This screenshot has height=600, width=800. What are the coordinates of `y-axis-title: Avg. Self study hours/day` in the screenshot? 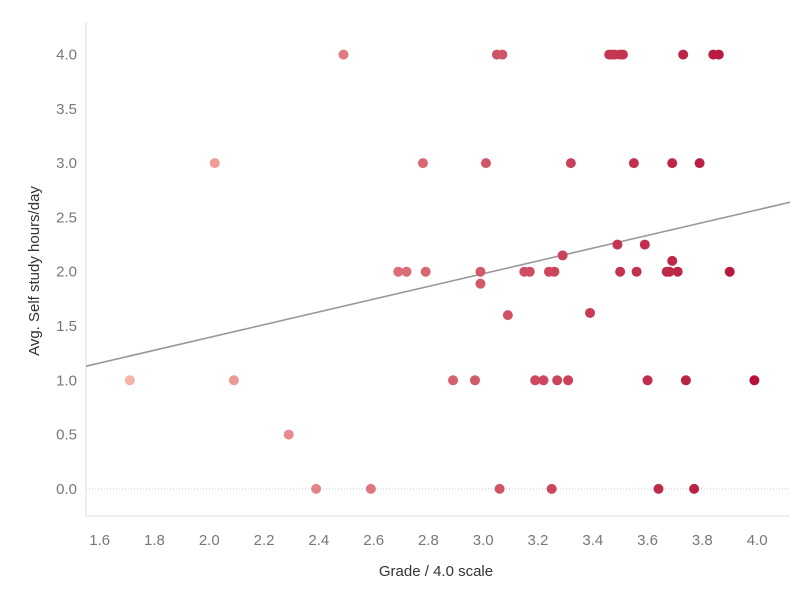 It's located at (34, 271).